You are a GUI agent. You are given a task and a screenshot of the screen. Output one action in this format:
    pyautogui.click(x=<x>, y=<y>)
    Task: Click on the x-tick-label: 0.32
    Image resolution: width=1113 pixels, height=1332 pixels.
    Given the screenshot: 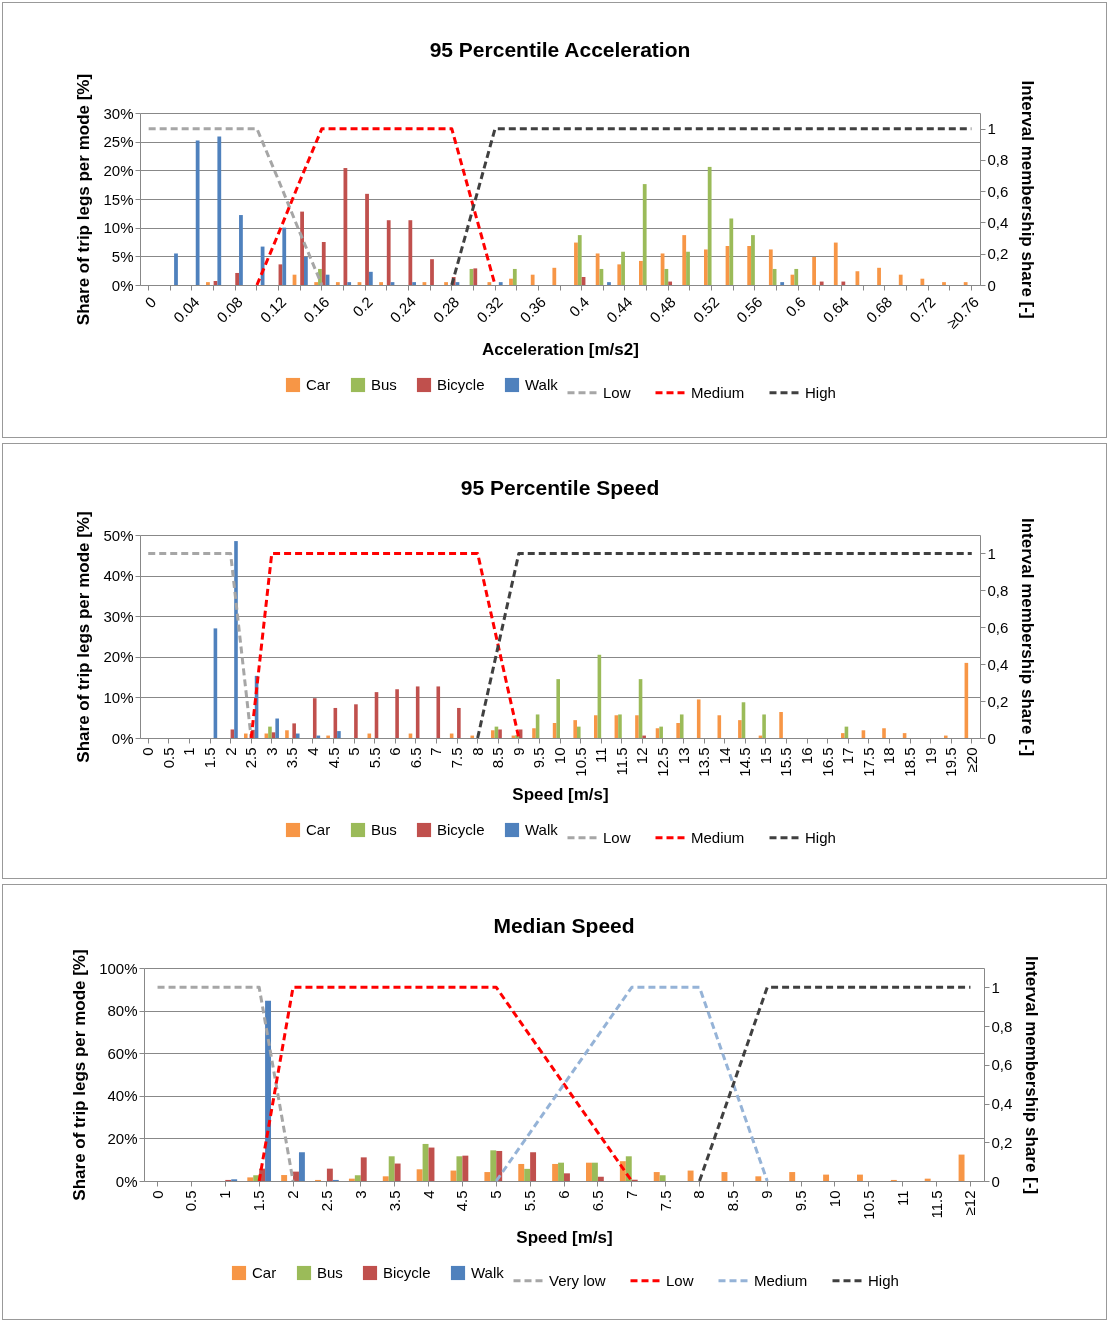 What is the action you would take?
    pyautogui.click(x=489, y=309)
    